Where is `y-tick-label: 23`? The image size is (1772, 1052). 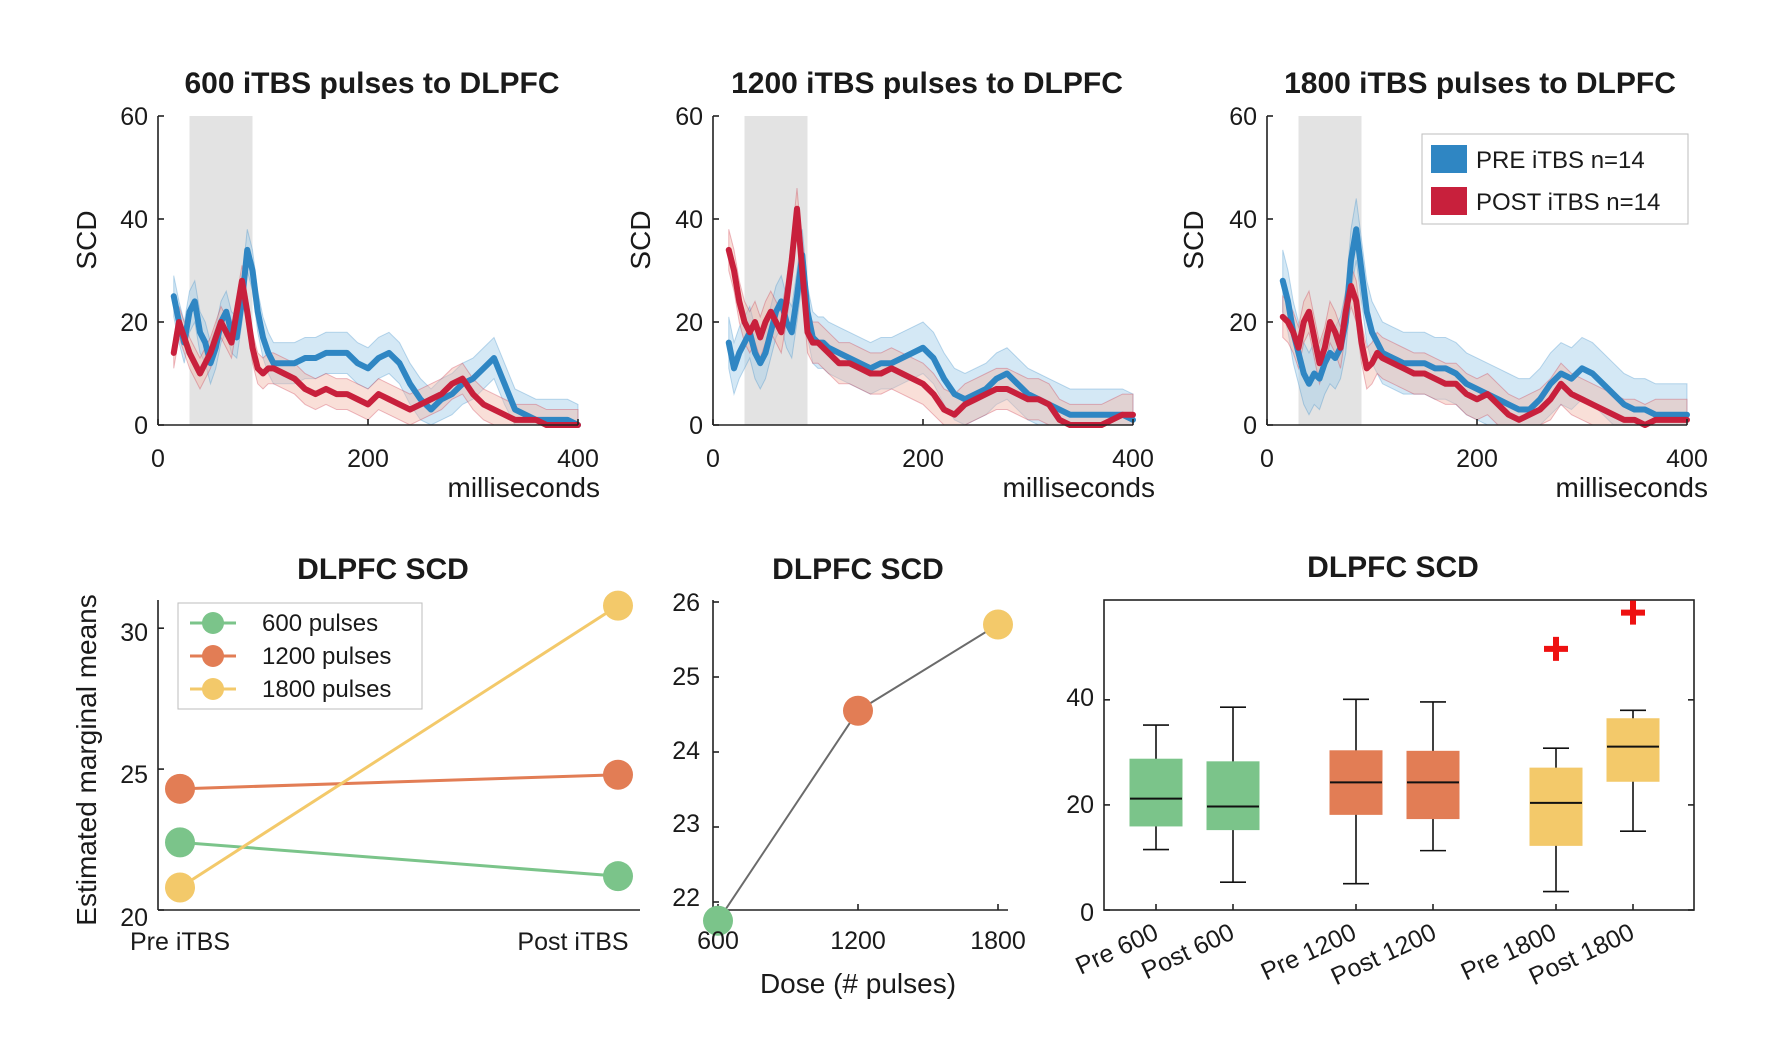 y-tick-label: 23 is located at coordinates (686, 824).